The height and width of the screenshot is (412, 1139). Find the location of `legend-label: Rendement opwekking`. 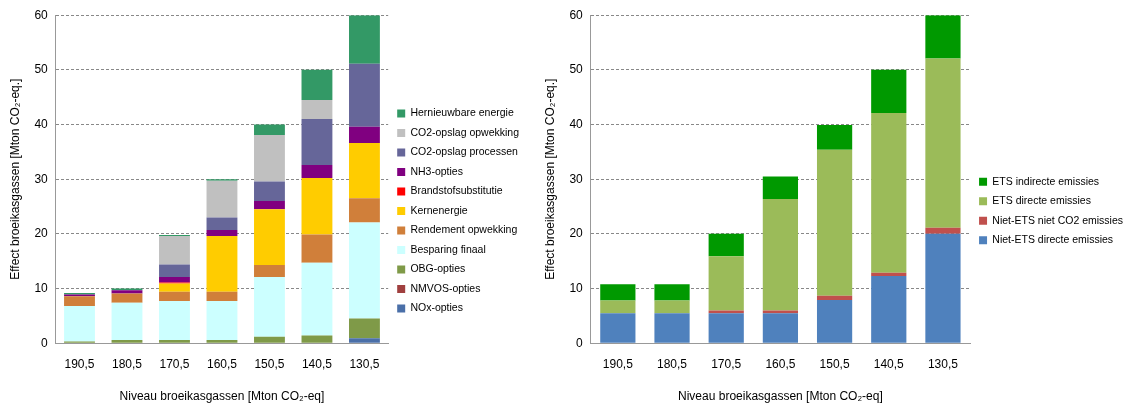

legend-label: Rendement opwekking is located at coordinates (464, 229).